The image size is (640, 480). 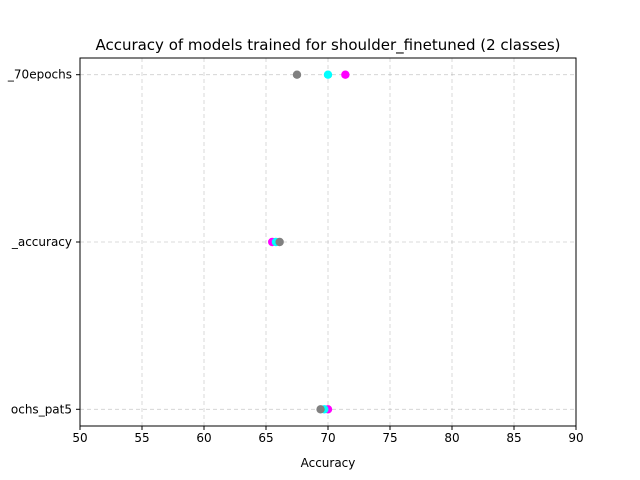 I want to click on x-tick-label: 90, so click(x=575, y=438).